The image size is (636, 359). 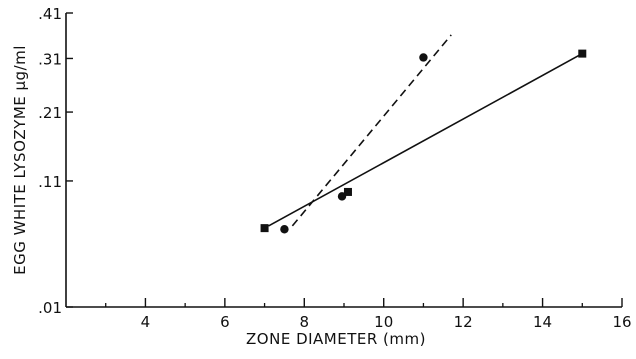 What do you see at coordinates (463, 322) in the screenshot?
I see `x-tick-label: 12` at bounding box center [463, 322].